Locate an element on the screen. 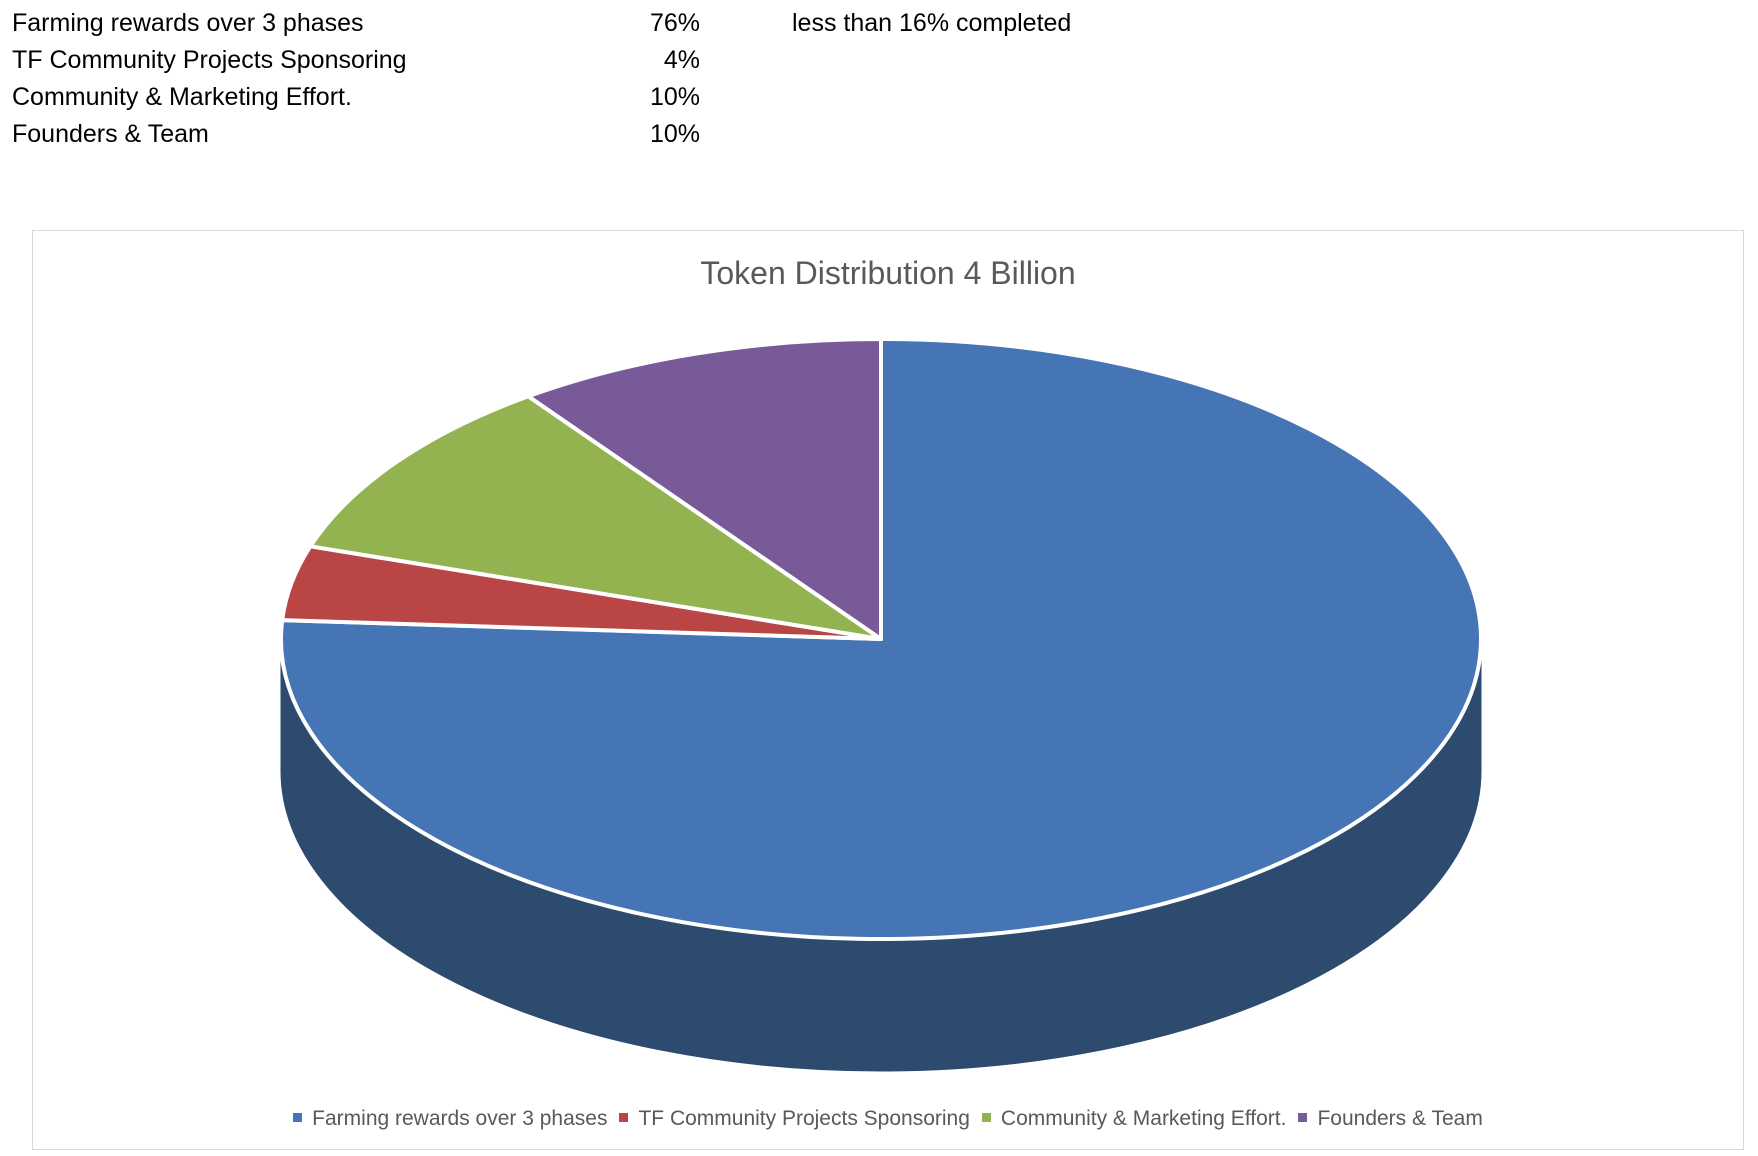 The width and height of the screenshot is (1758, 1156). table-row-percent: 76% is located at coordinates (674, 23).